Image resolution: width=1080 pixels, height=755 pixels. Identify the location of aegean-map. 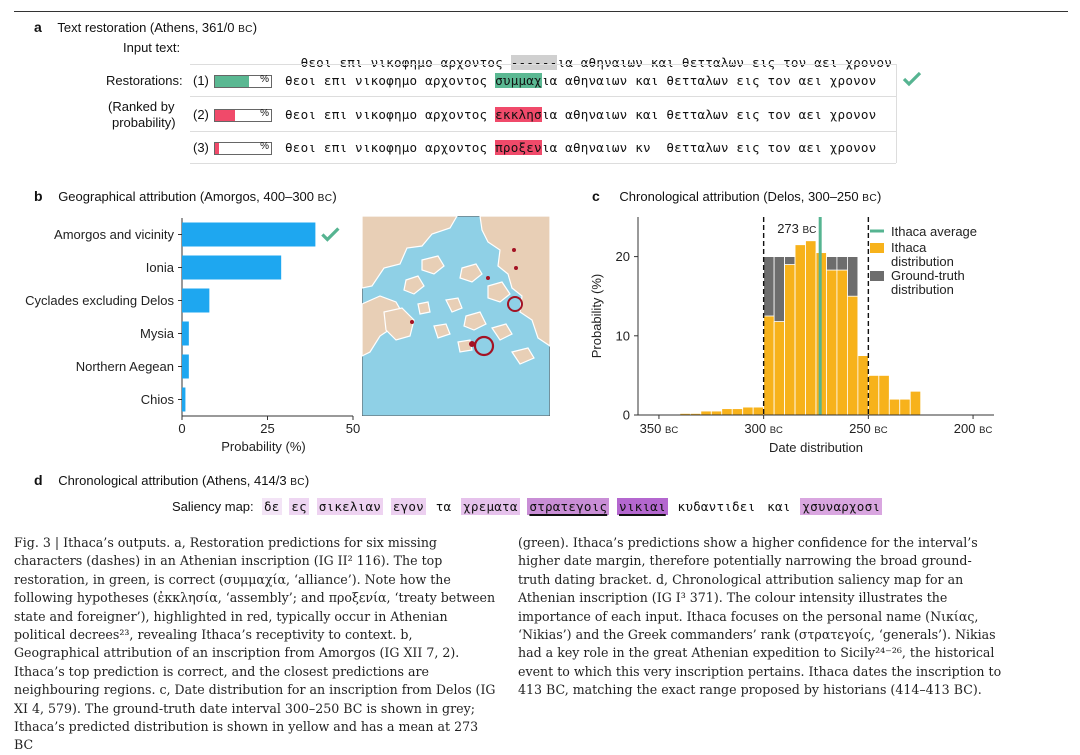
(456, 316).